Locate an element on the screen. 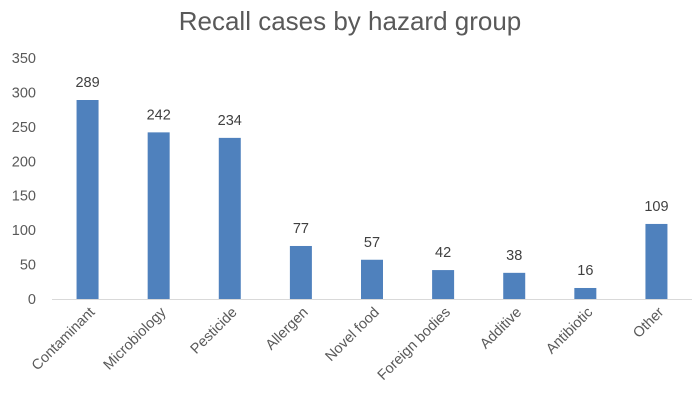  y-tick-label: 50 is located at coordinates (28, 266).